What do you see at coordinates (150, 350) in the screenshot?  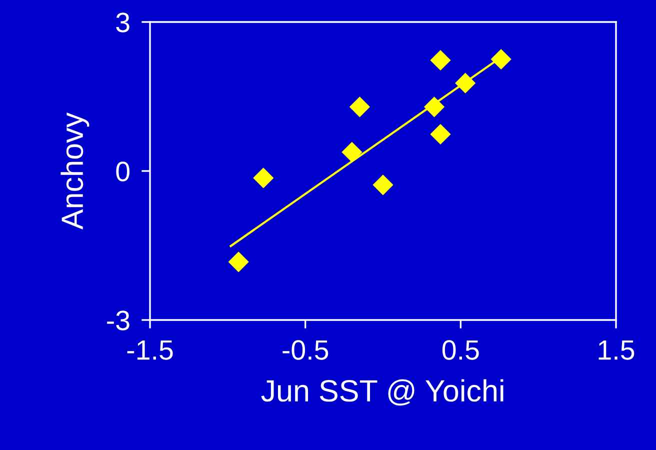 I see `x-tick-label: -1.5` at bounding box center [150, 350].